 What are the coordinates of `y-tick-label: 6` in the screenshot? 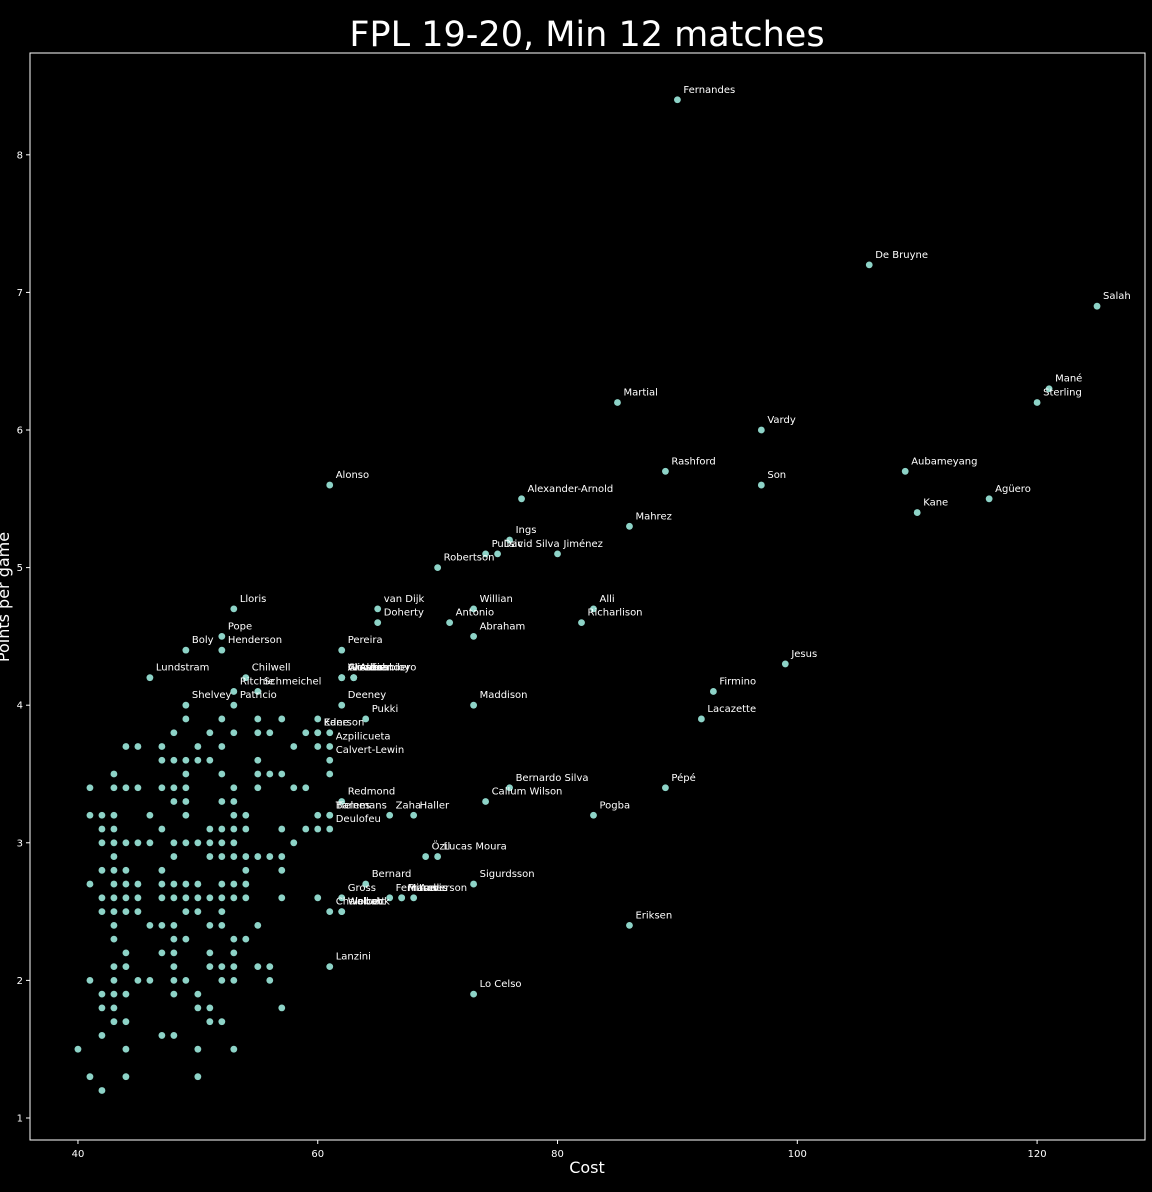 It's located at (20, 431).